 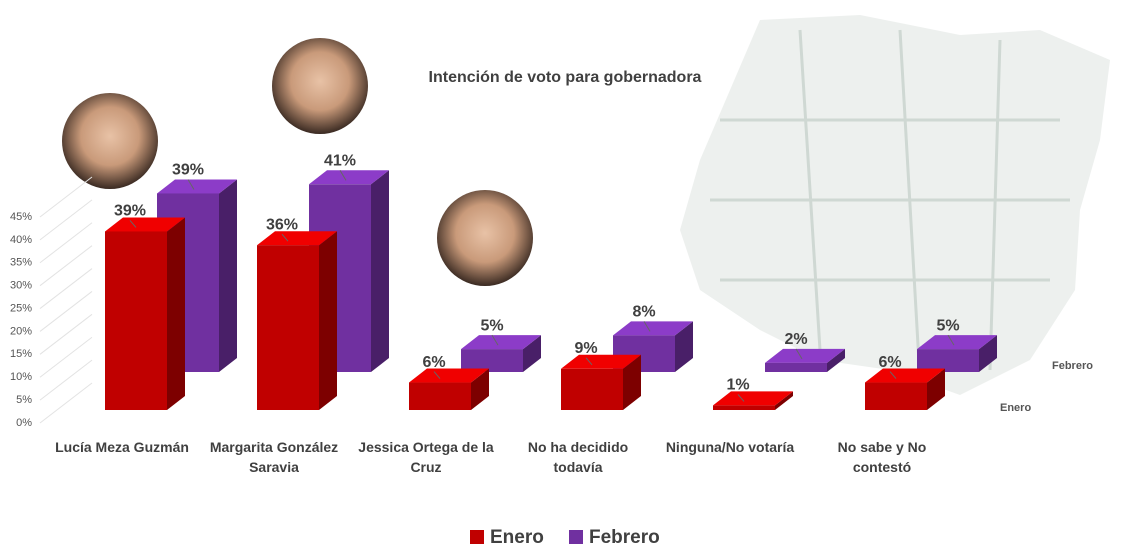 I want to click on depth-label: Febrero, so click(x=1072, y=366).